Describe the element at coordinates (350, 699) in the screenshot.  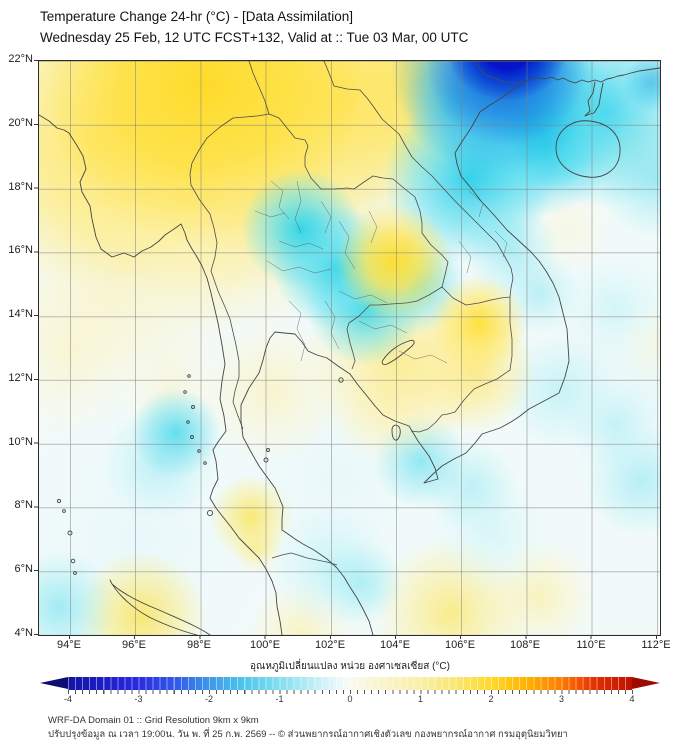
I see `colorbar-tick-label: 0` at that location.